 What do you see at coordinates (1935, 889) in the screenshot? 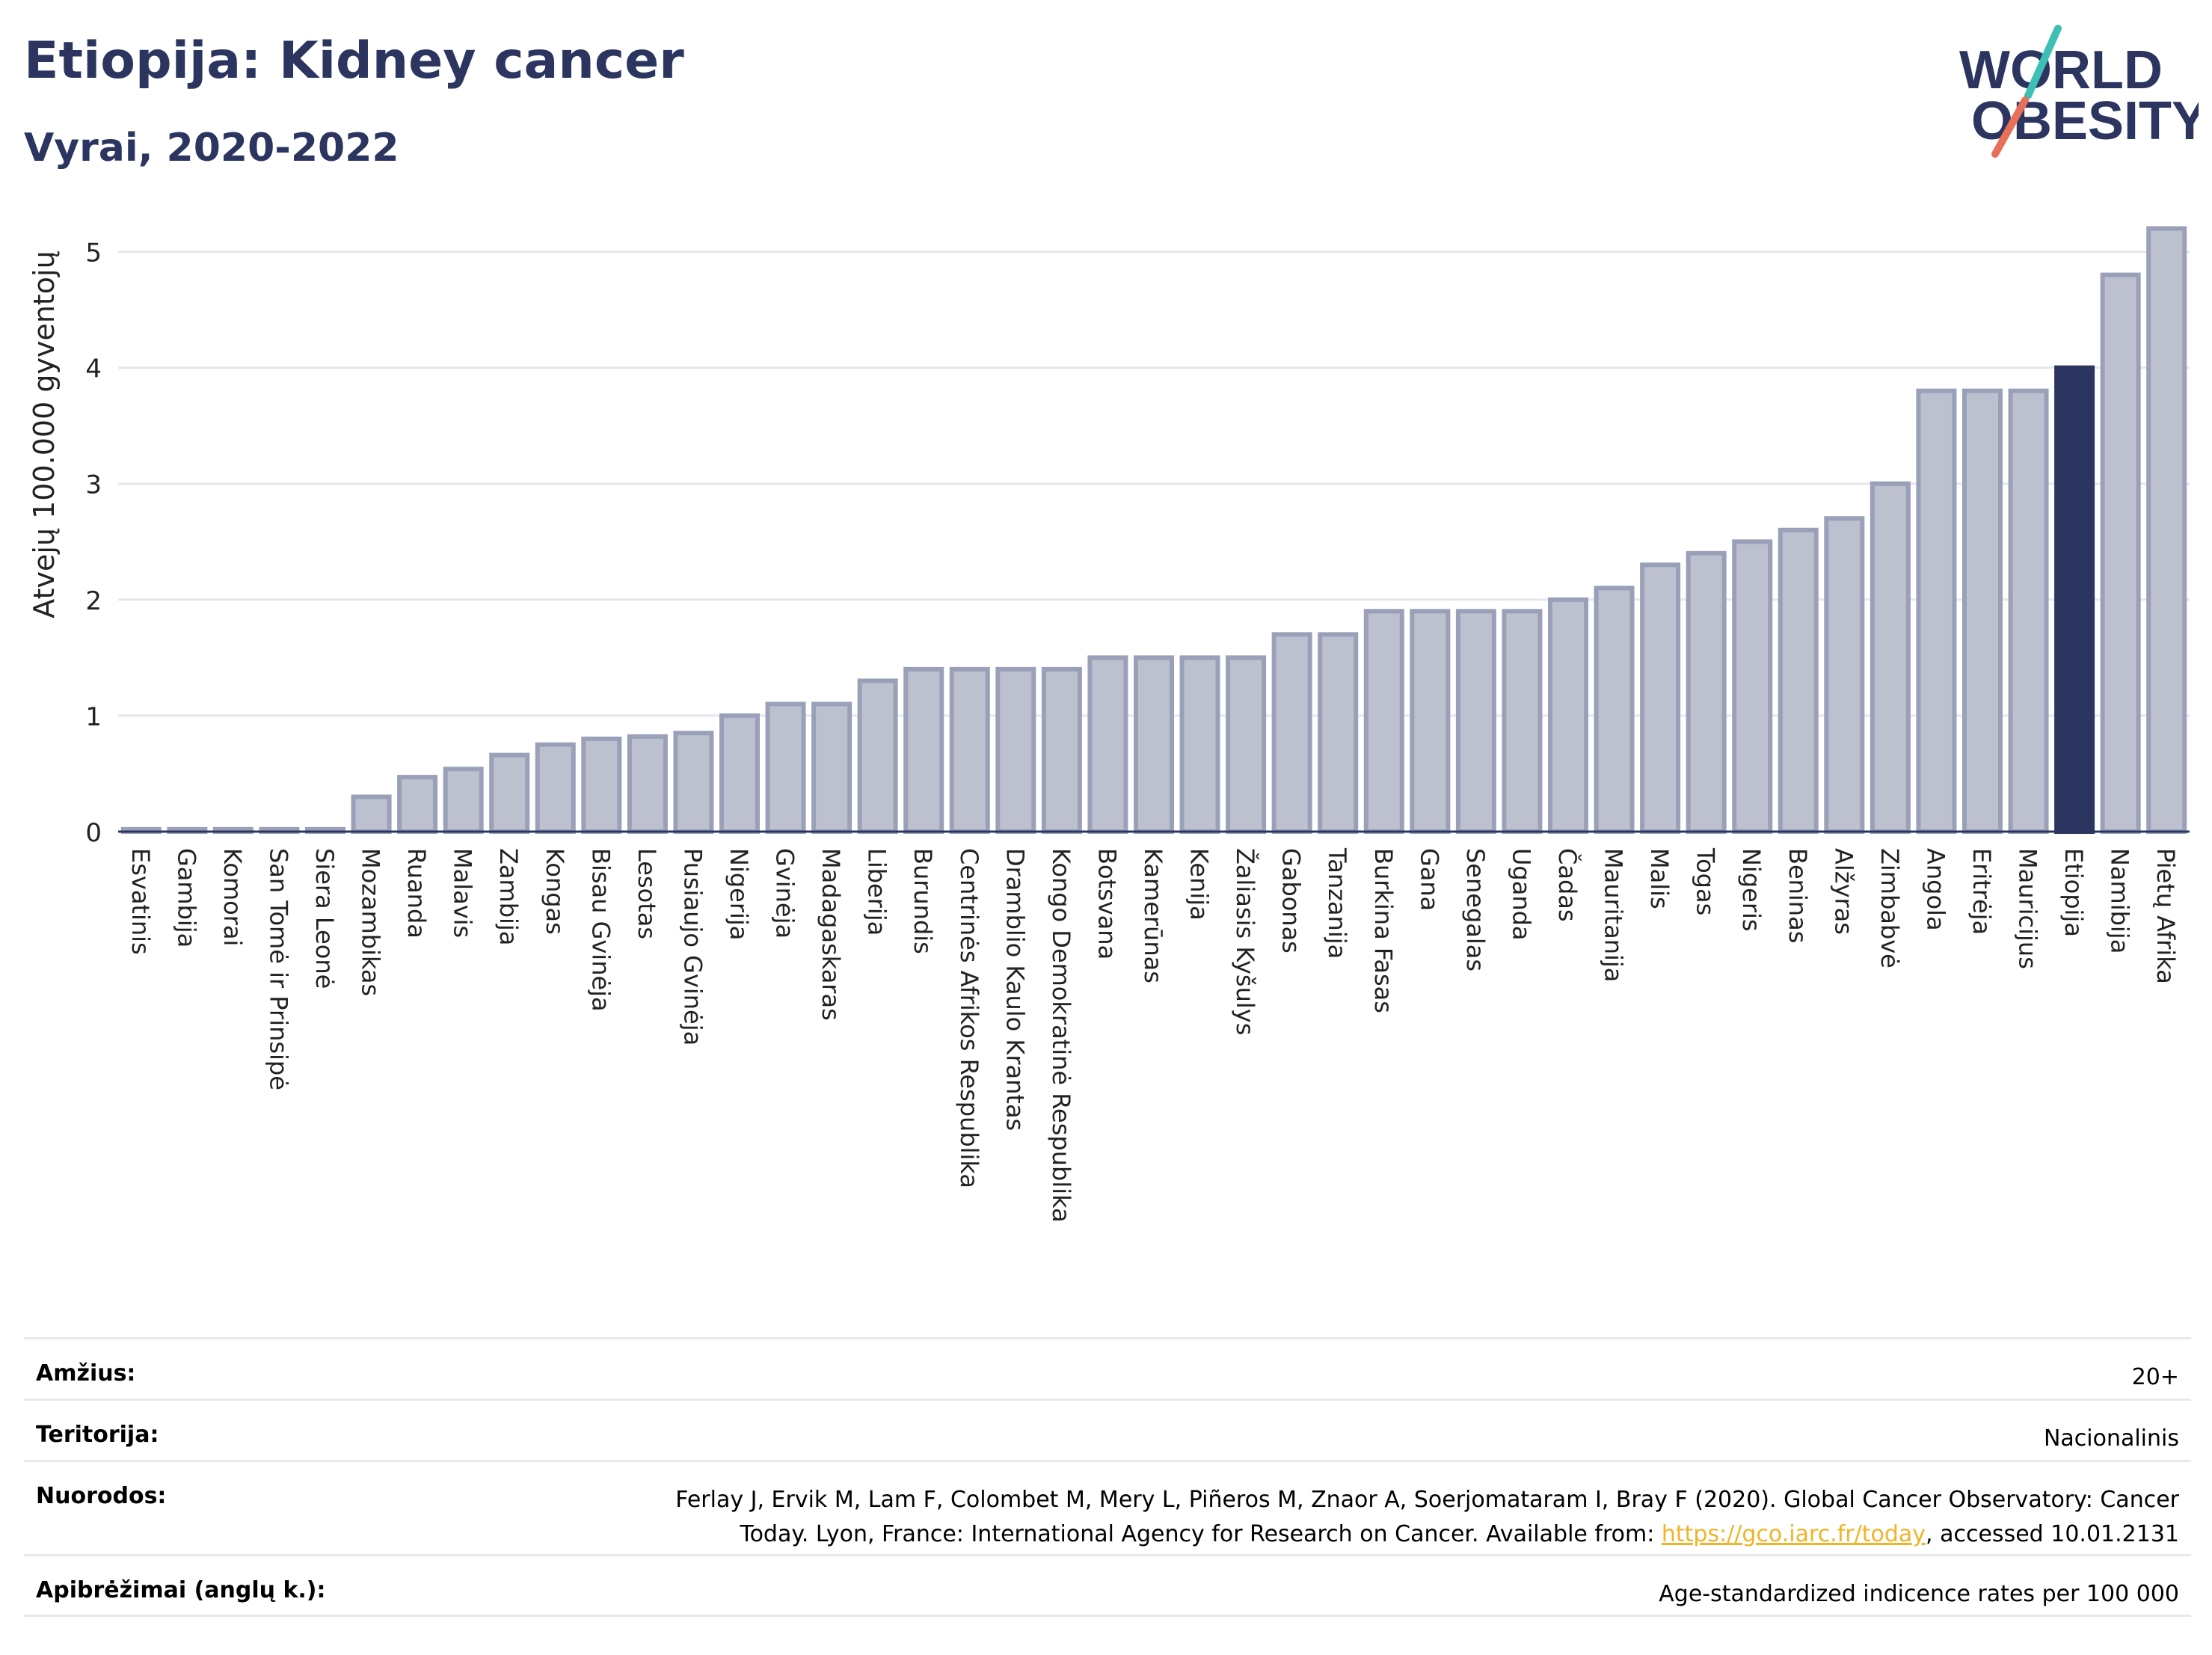
I see `x-tick-label-40: Angola` at bounding box center [1935, 889].